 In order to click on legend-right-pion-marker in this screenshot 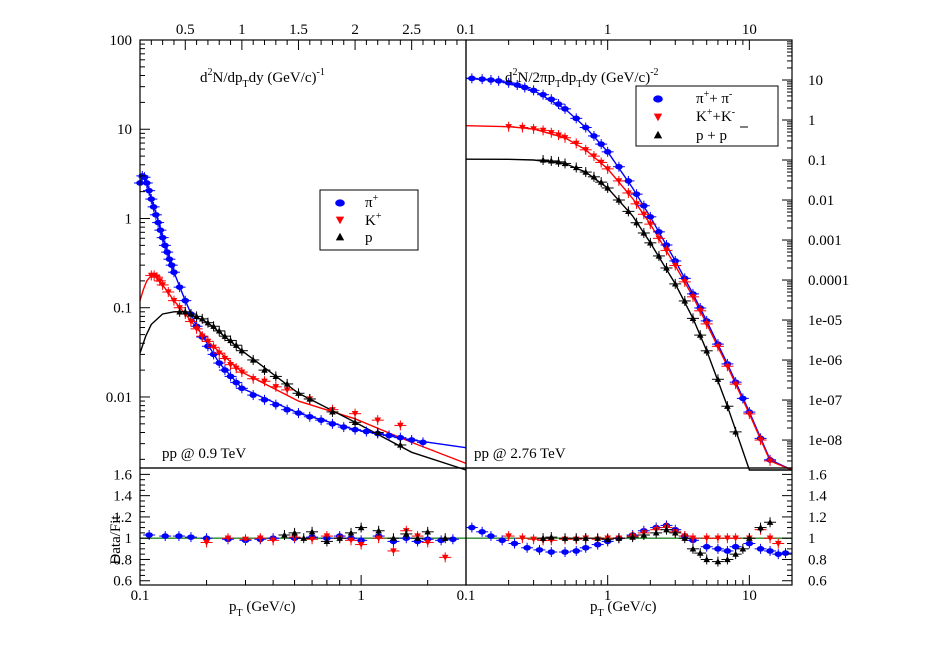, I will do `click(658, 99)`.